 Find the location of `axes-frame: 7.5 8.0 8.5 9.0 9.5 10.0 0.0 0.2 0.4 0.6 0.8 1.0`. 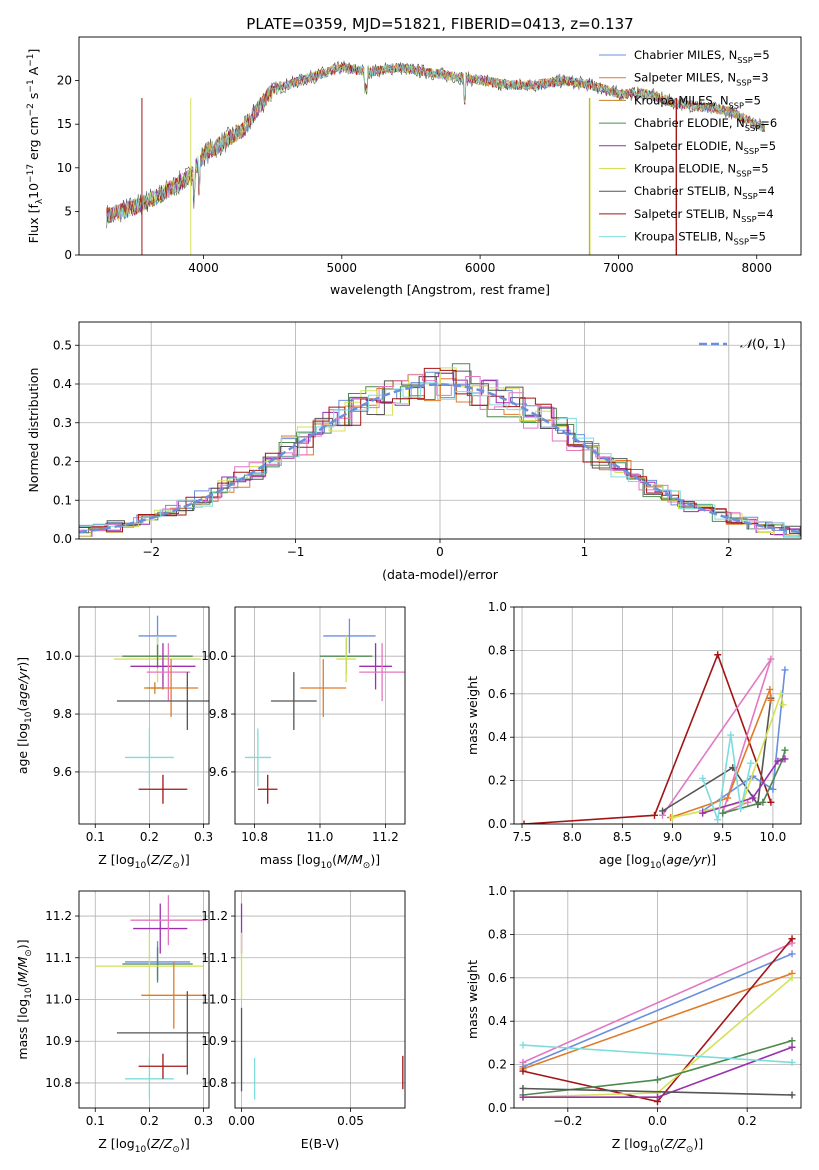

axes-frame: 7.5 8.0 8.5 9.0 9.5 10.0 0.0 0.2 0.4 0.6 0.8 1.0 is located at coordinates (645, 722).